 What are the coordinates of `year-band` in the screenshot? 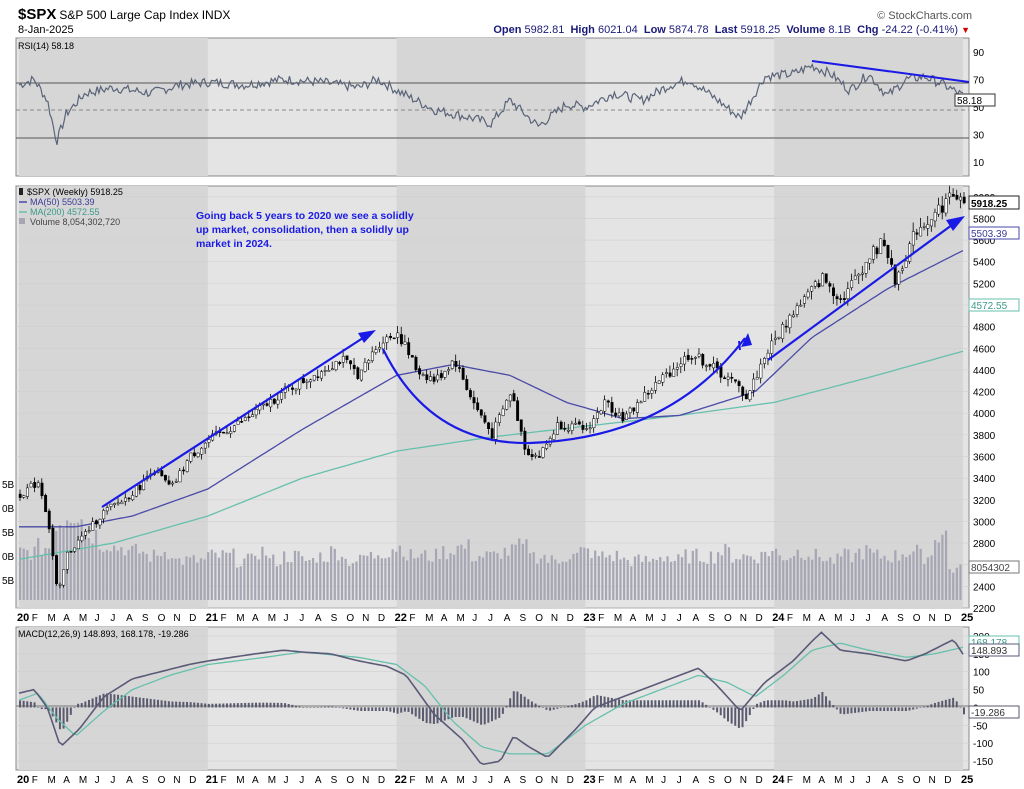 It's located at (491, 397).